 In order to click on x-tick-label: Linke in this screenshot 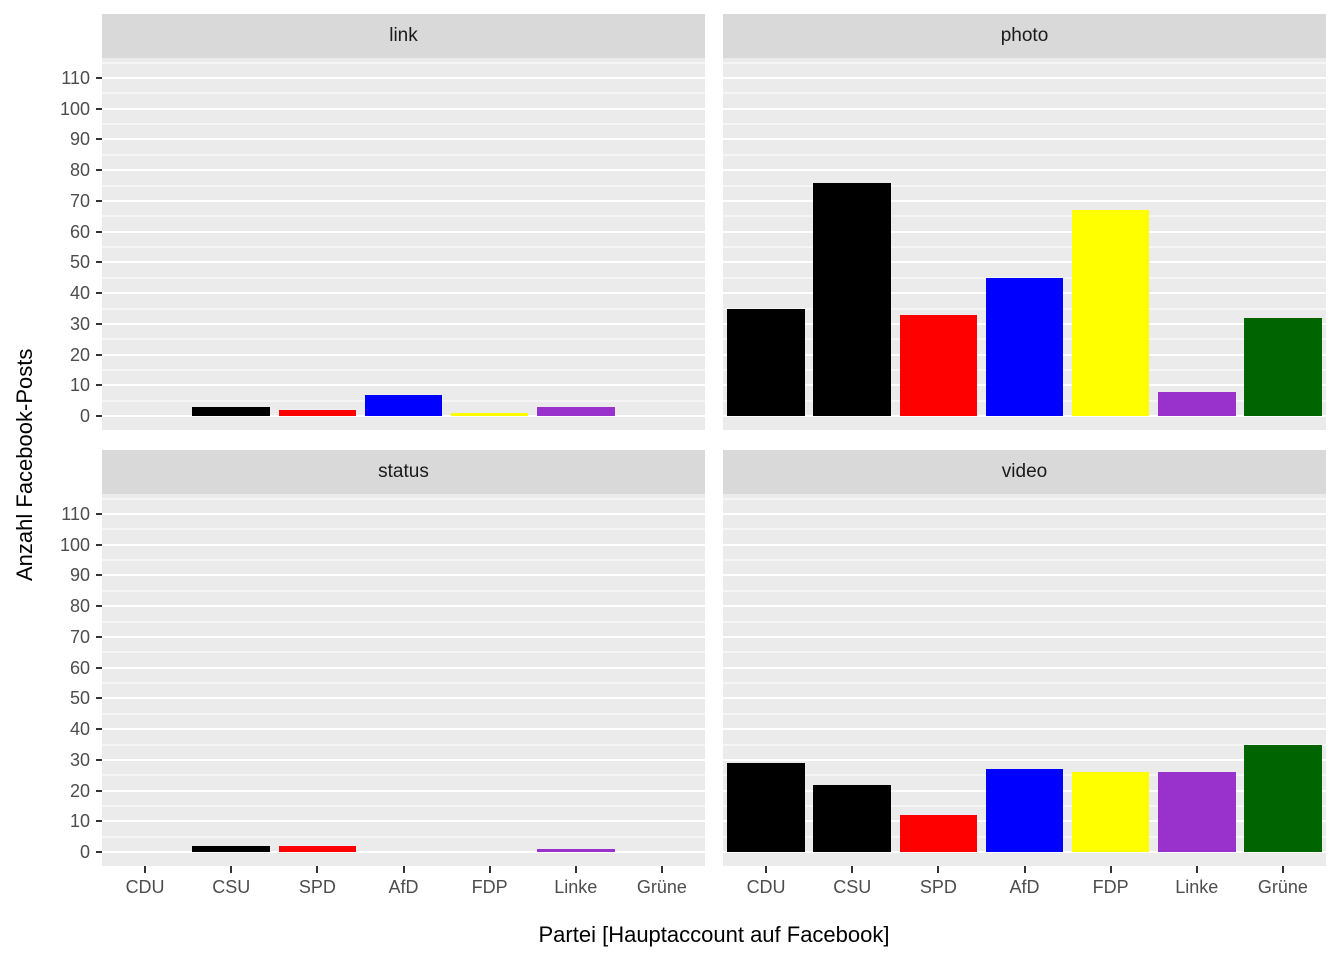, I will do `click(576, 887)`.